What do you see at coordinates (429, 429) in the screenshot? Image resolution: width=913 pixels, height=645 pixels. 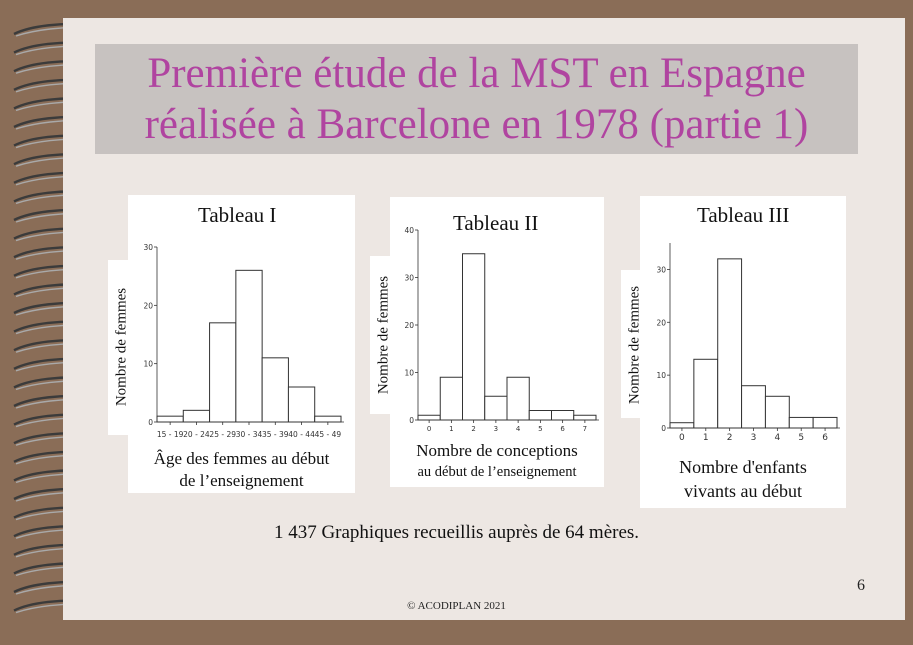 I see `chart-2-x-tick-label: 0` at bounding box center [429, 429].